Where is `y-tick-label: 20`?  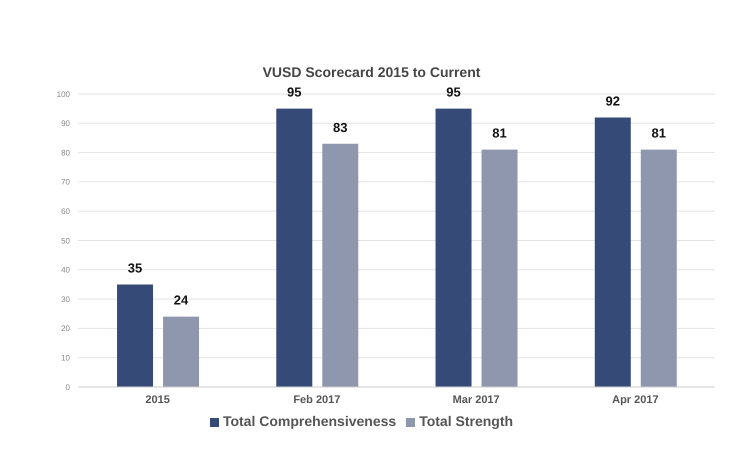
y-tick-label: 20 is located at coordinates (66, 329).